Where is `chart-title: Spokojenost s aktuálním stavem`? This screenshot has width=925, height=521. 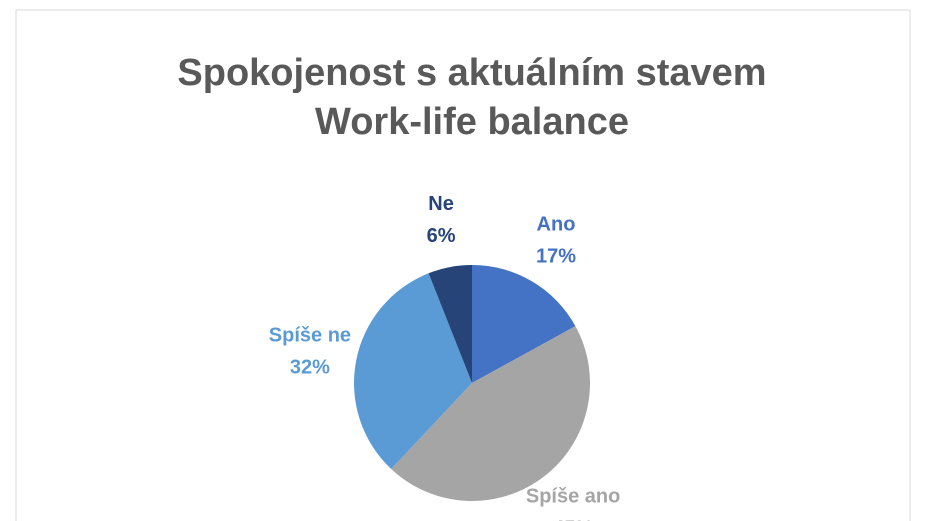 chart-title: Spokojenost s aktuálním stavem is located at coordinates (471, 73).